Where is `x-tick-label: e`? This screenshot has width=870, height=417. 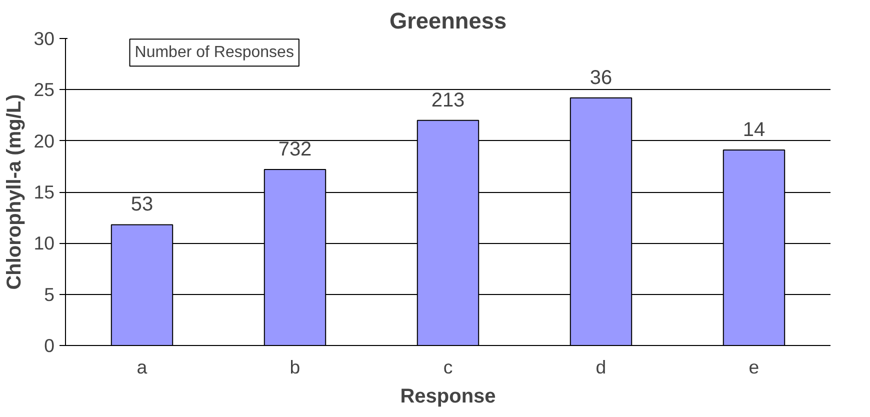 x-tick-label: e is located at coordinates (754, 367).